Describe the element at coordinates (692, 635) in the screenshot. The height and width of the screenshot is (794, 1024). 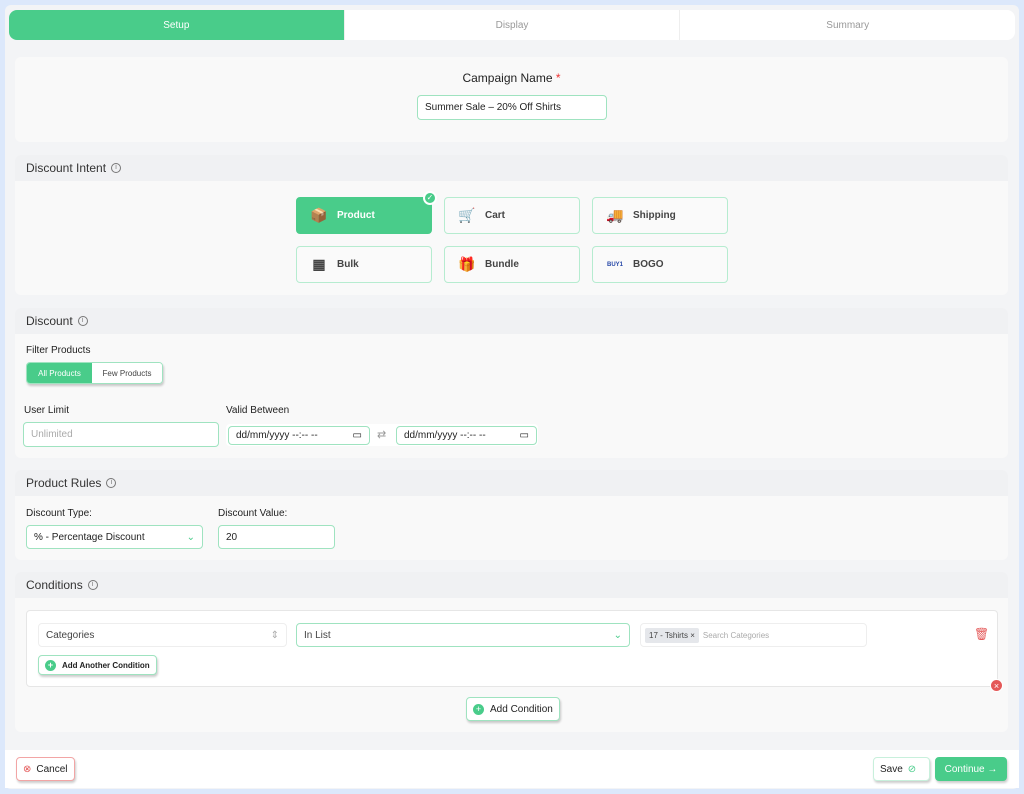
I see `remove-tag-icon: ×` at that location.